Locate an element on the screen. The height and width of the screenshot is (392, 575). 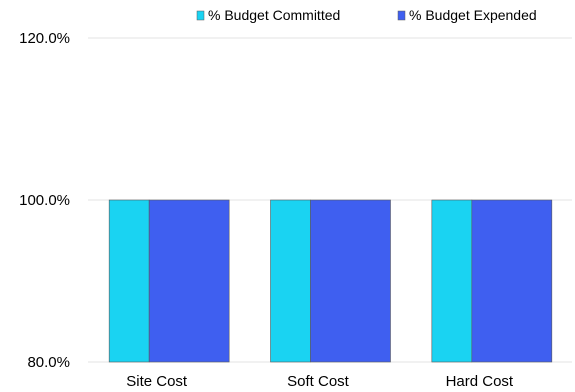
legend-label: % Budget Expended is located at coordinates (473, 15).